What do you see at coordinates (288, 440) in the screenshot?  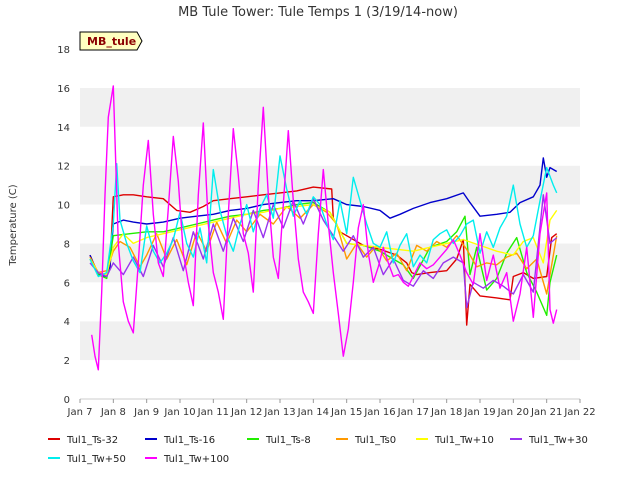 I see `legend-label: Tul1_Ts-8` at bounding box center [288, 440].